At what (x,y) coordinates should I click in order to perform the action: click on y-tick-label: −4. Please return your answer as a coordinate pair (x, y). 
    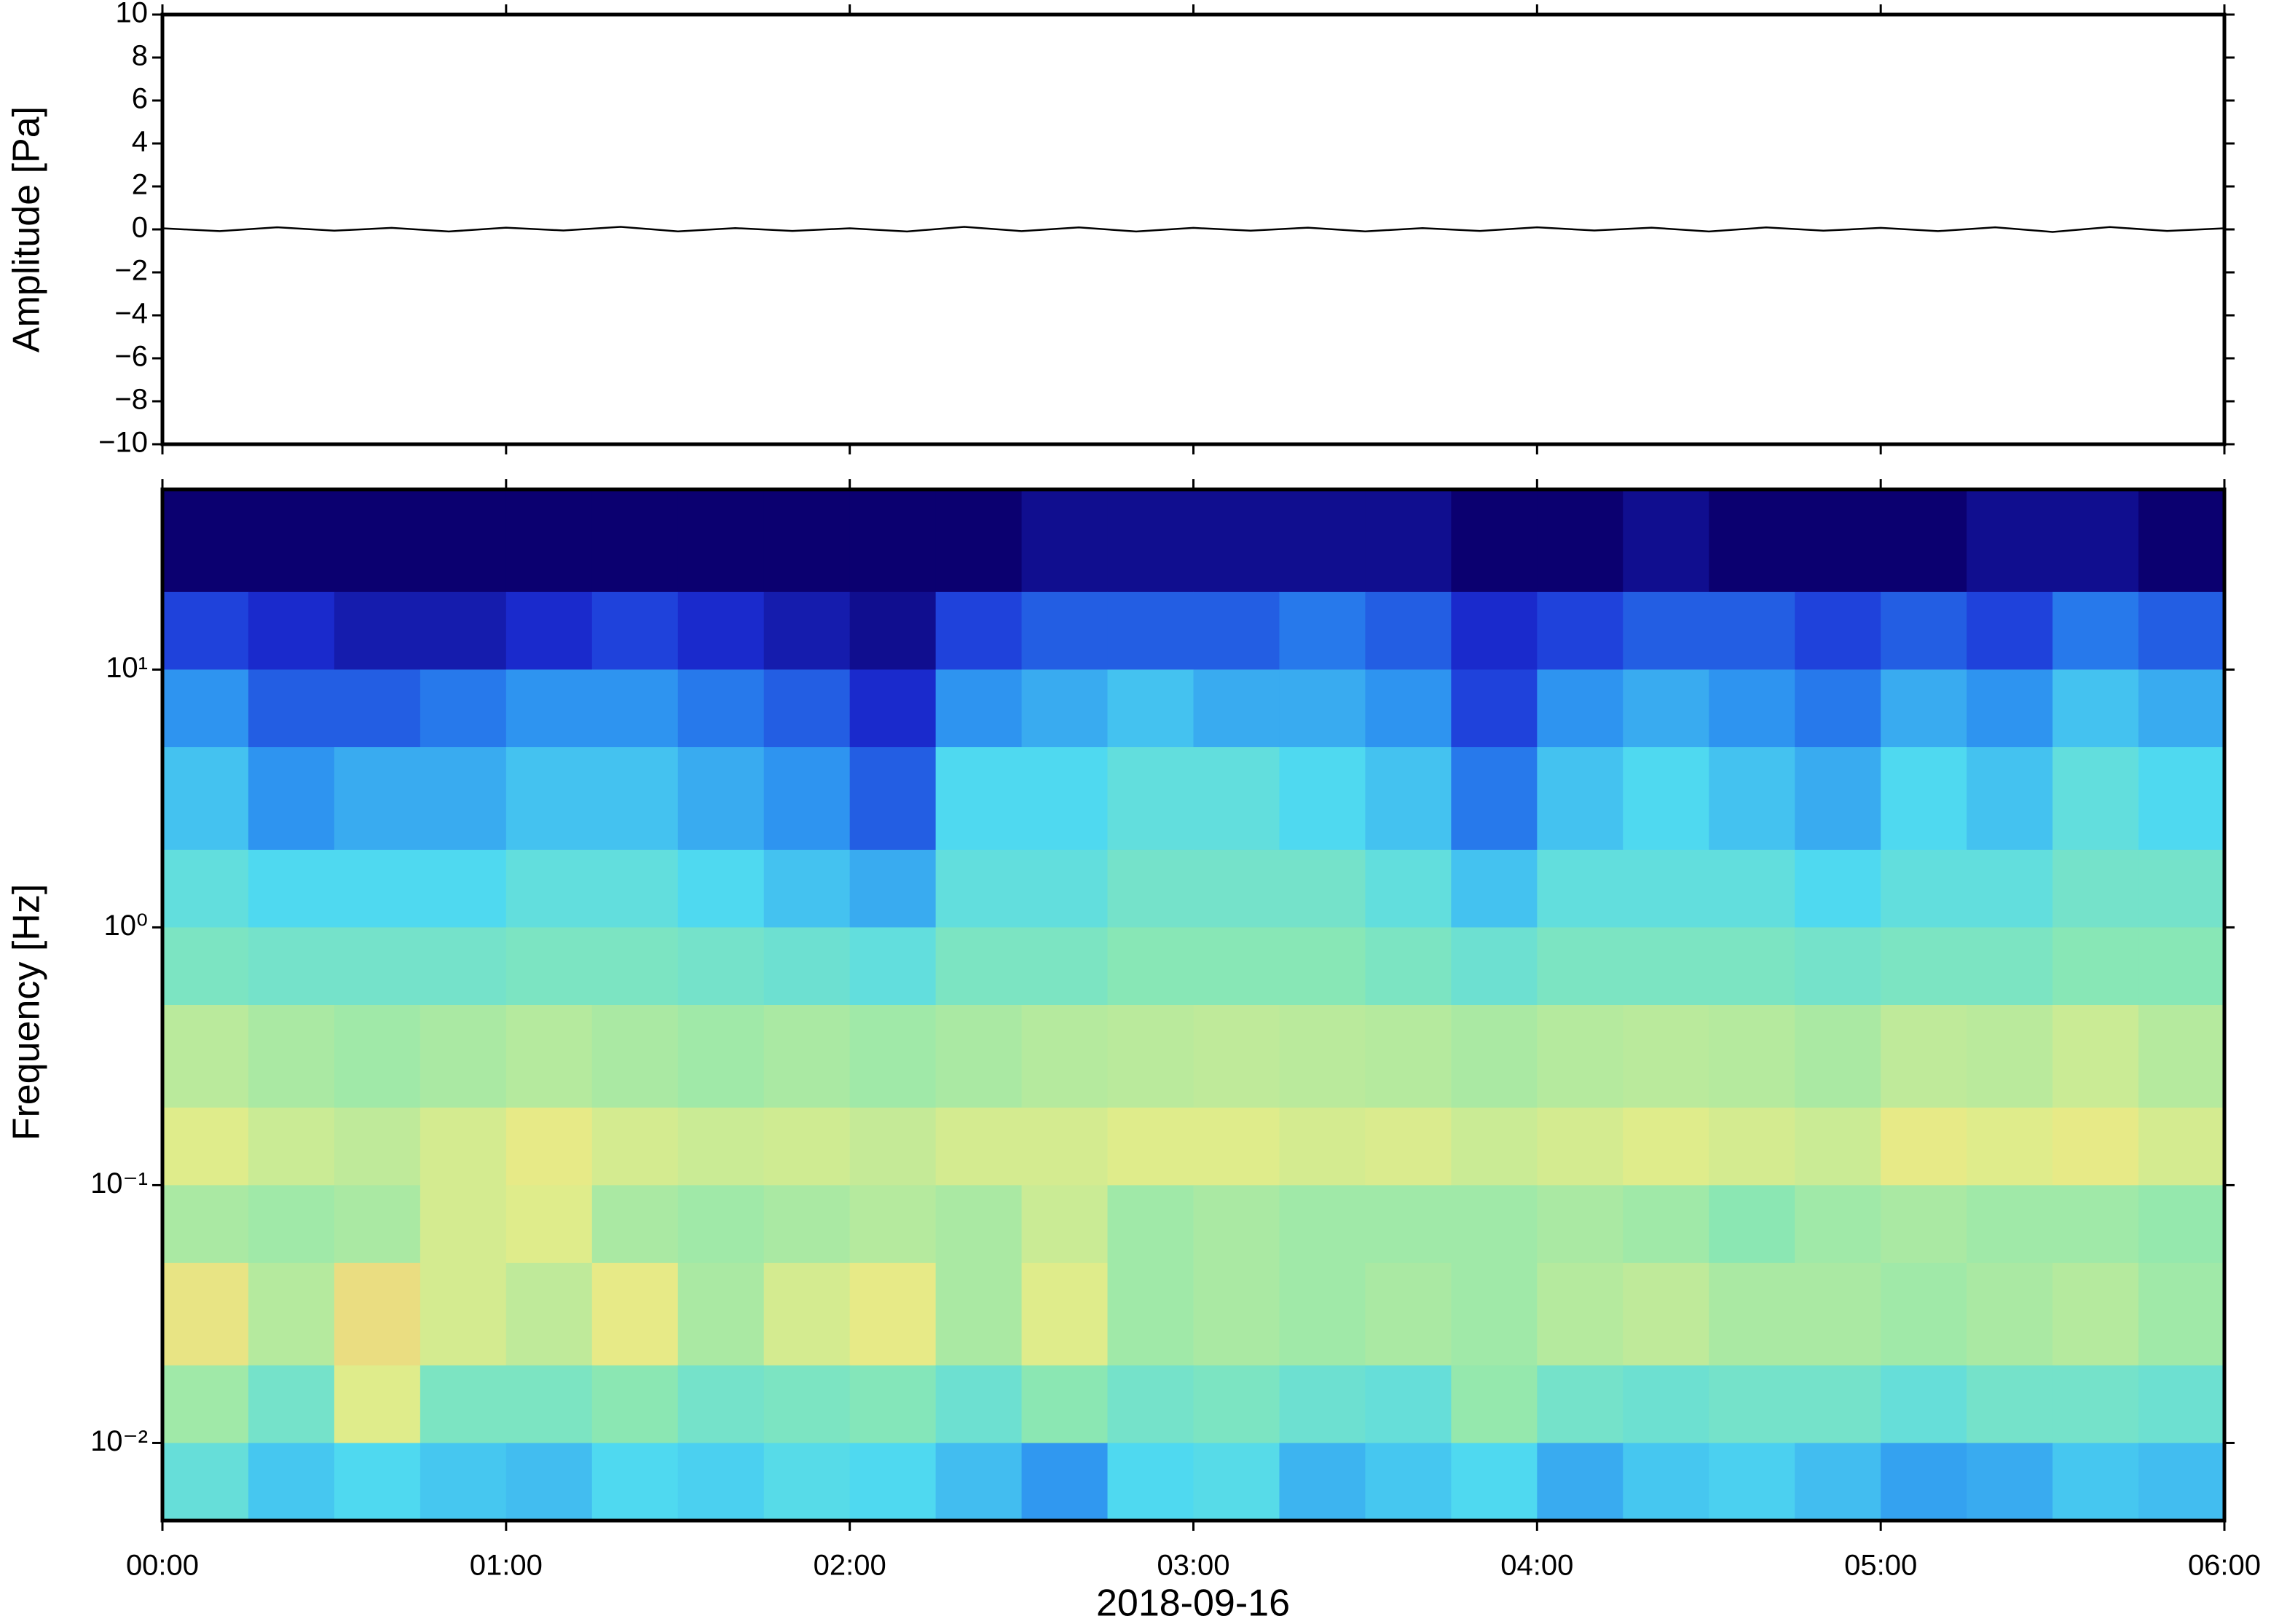
    Looking at the image, I should click on (131, 314).